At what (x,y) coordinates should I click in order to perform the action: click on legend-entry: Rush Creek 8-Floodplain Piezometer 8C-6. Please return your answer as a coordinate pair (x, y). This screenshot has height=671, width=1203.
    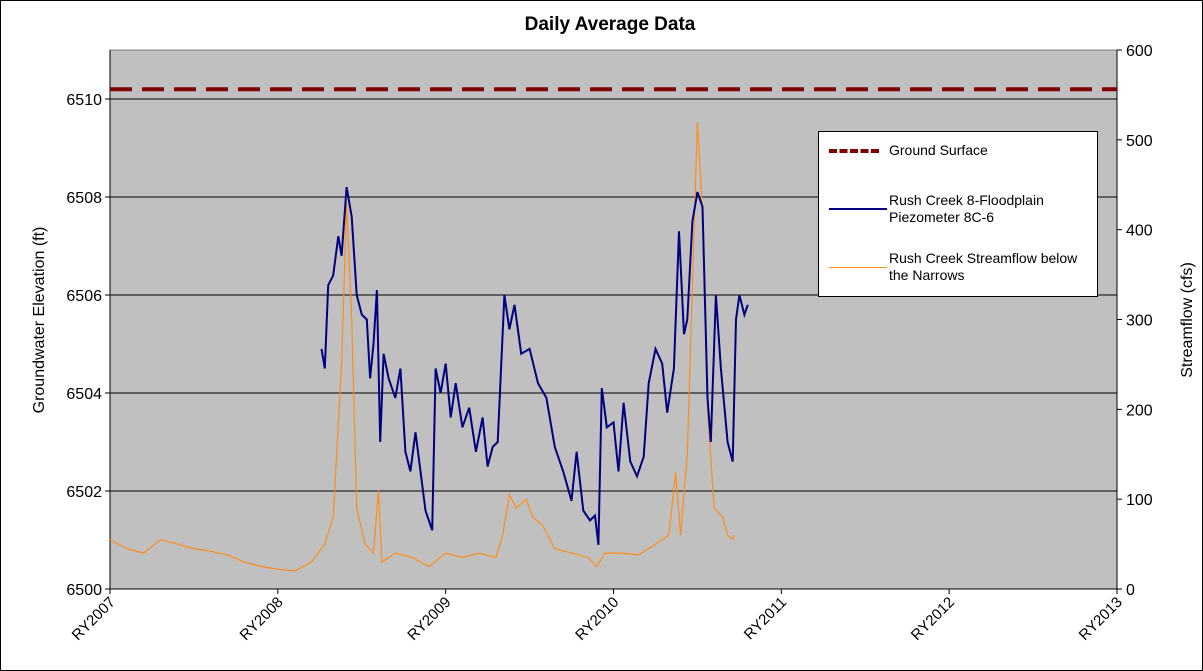
    Looking at the image, I should click on (956, 209).